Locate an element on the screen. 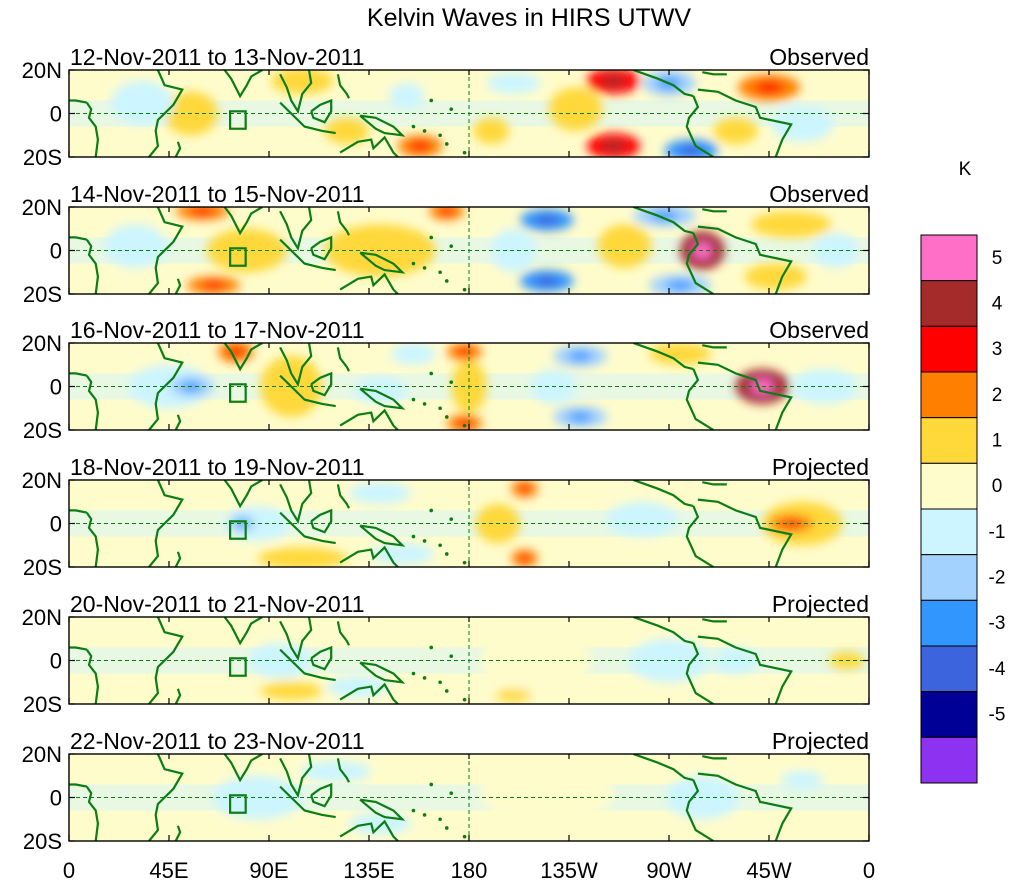 Image resolution: width=1015 pixels, height=887 pixels. colorbar-units: K is located at coordinates (965, 169).